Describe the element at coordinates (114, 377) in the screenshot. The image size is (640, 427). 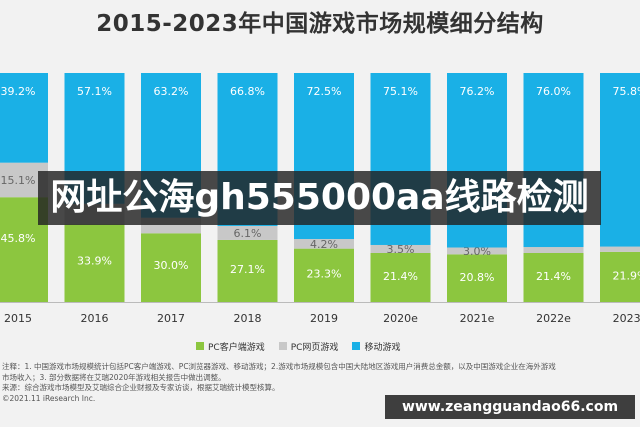
I see `note-line: 市场收入；3. 部分数据将在艾瑞2020年游戏相关报告中做出调整。` at that location.